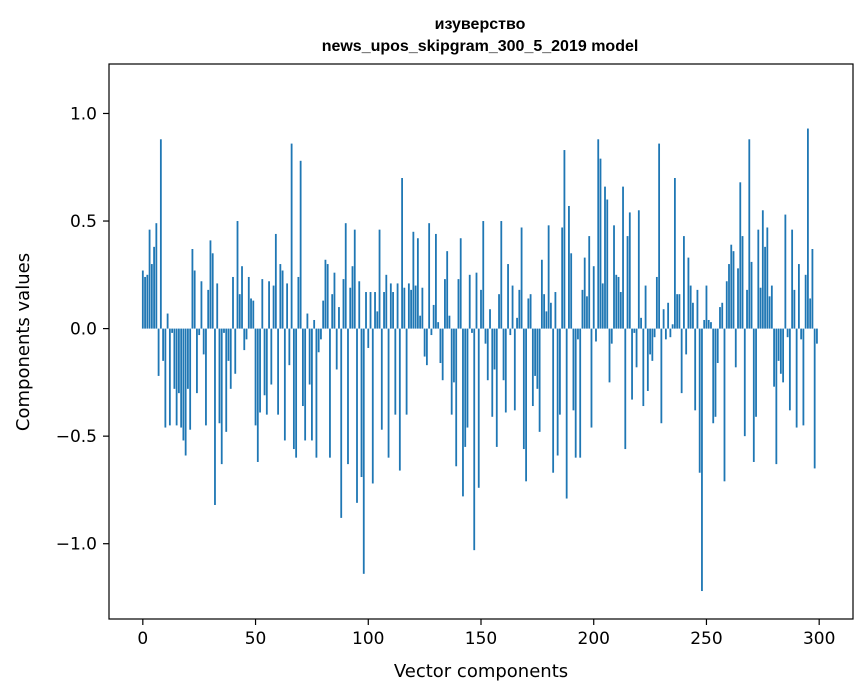 Image resolution: width=867 pixels, height=696 pixels. Describe the element at coordinates (76, 545) in the screenshot. I see `y-tick-label: −1.0` at that location.